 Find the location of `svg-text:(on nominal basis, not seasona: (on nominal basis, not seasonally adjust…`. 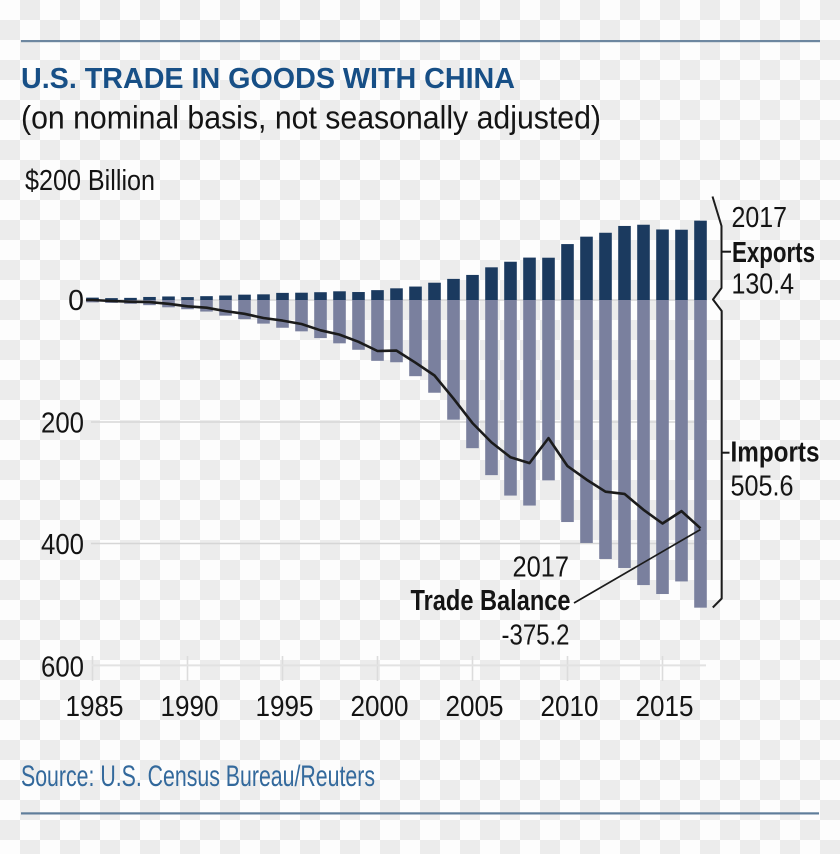

svg-text:(on nominal basis, not seasona: (on nominal basis, not seasonally adjust… is located at coordinates (311, 118).